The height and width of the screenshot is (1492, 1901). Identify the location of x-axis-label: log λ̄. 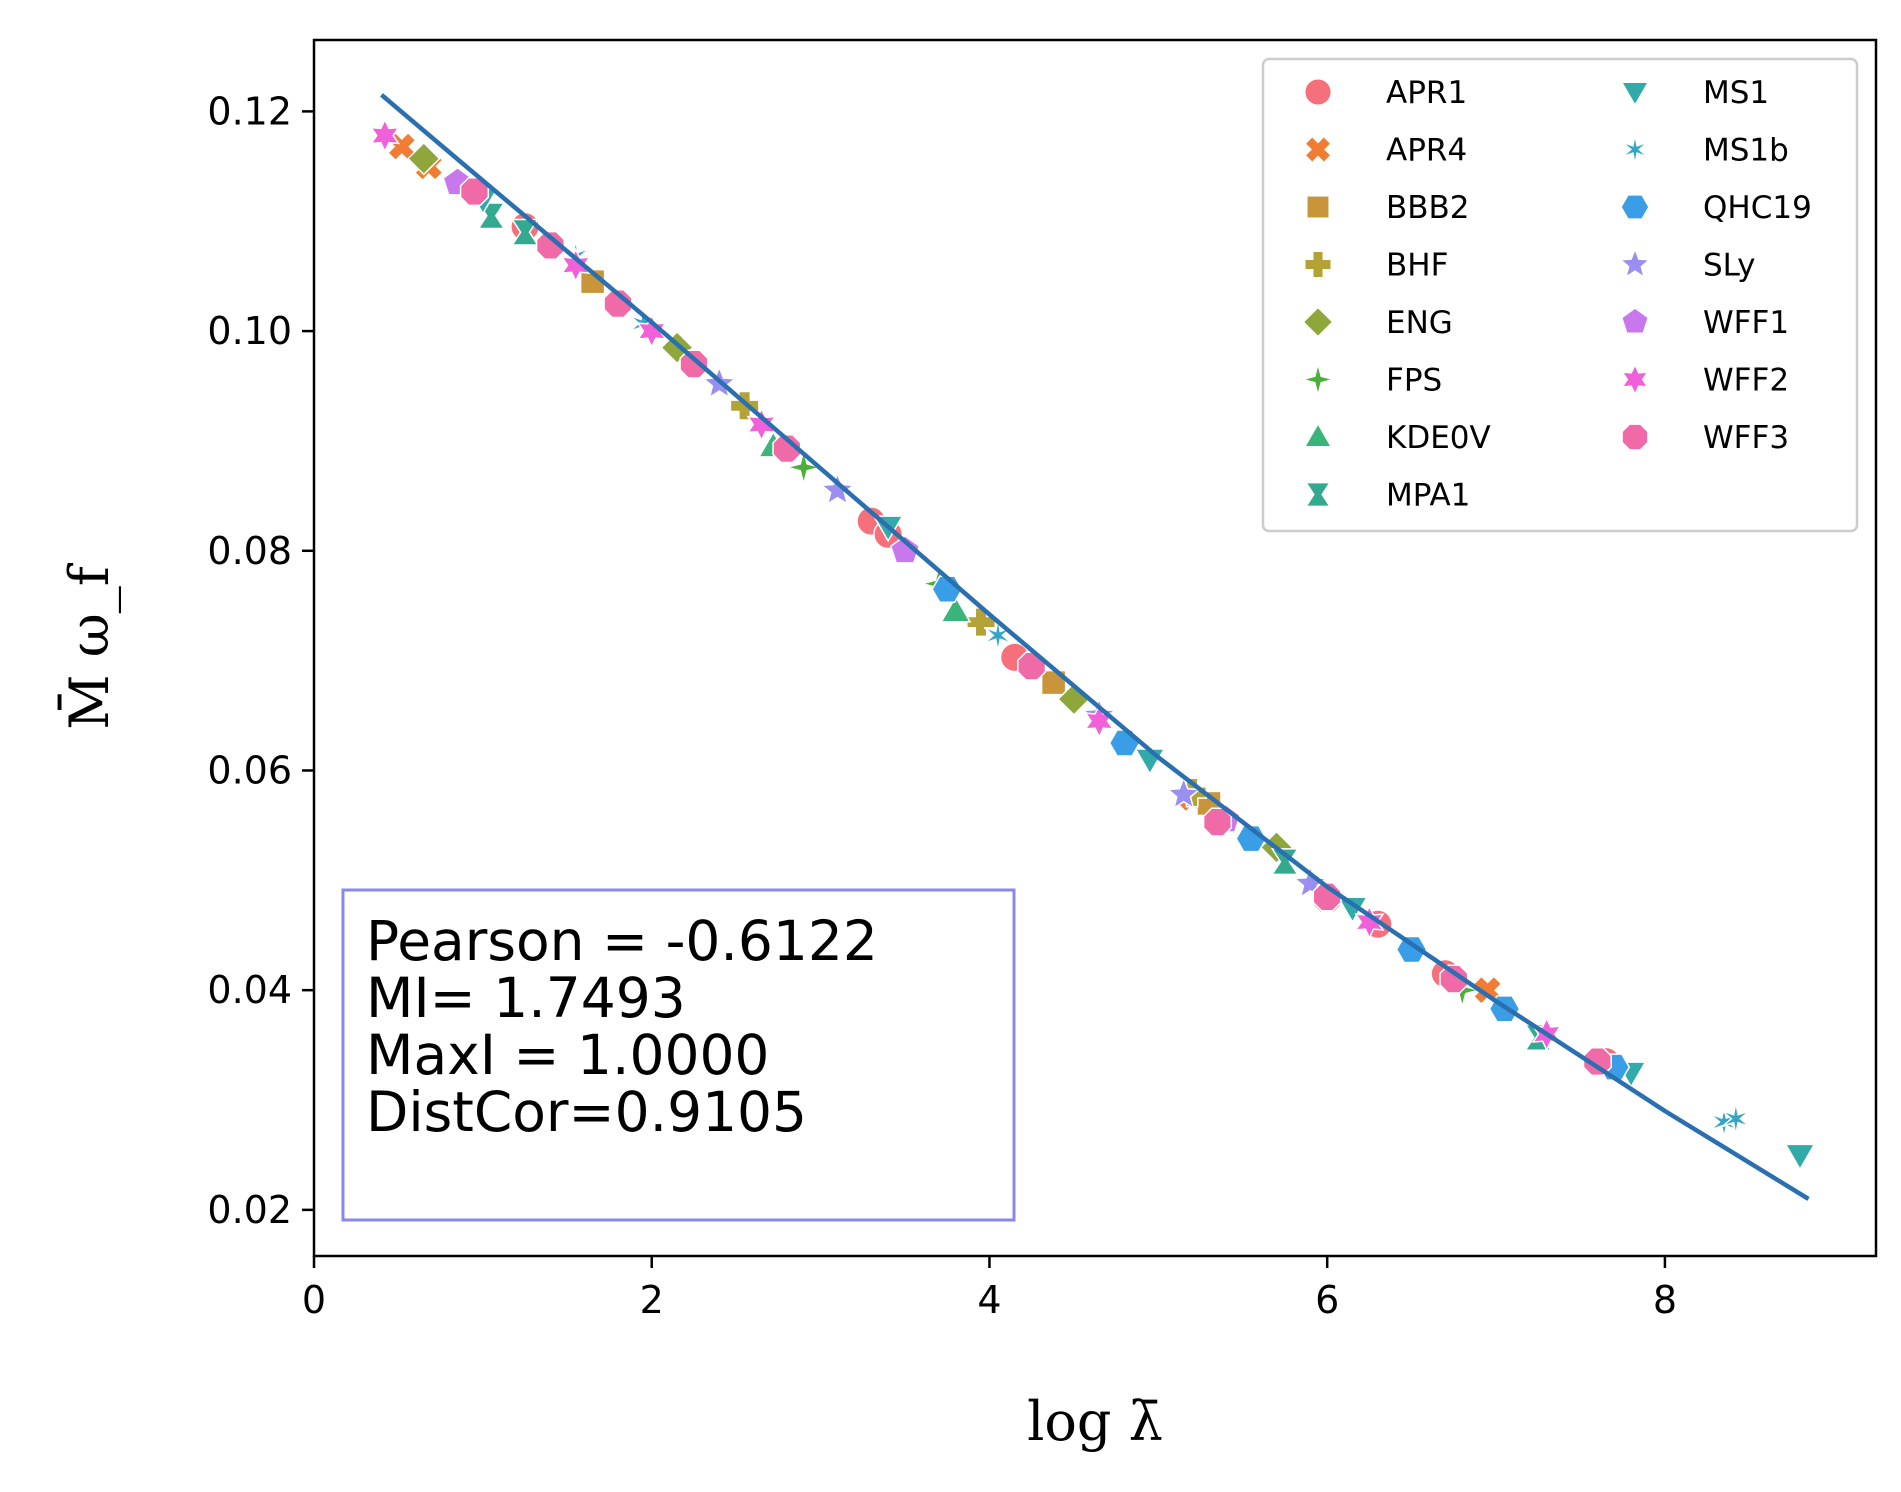
(1095, 1421).